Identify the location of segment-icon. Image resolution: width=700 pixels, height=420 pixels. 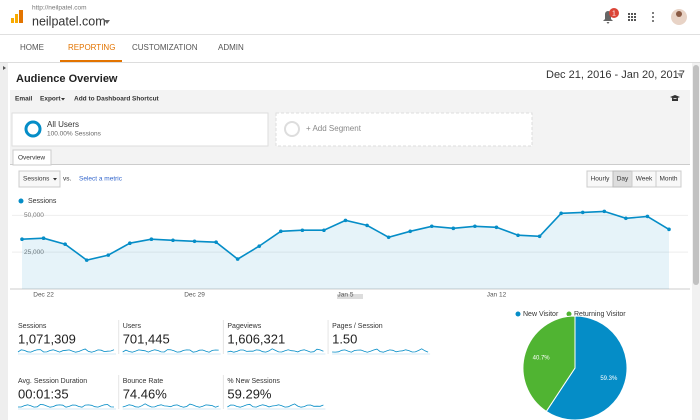
(33, 129).